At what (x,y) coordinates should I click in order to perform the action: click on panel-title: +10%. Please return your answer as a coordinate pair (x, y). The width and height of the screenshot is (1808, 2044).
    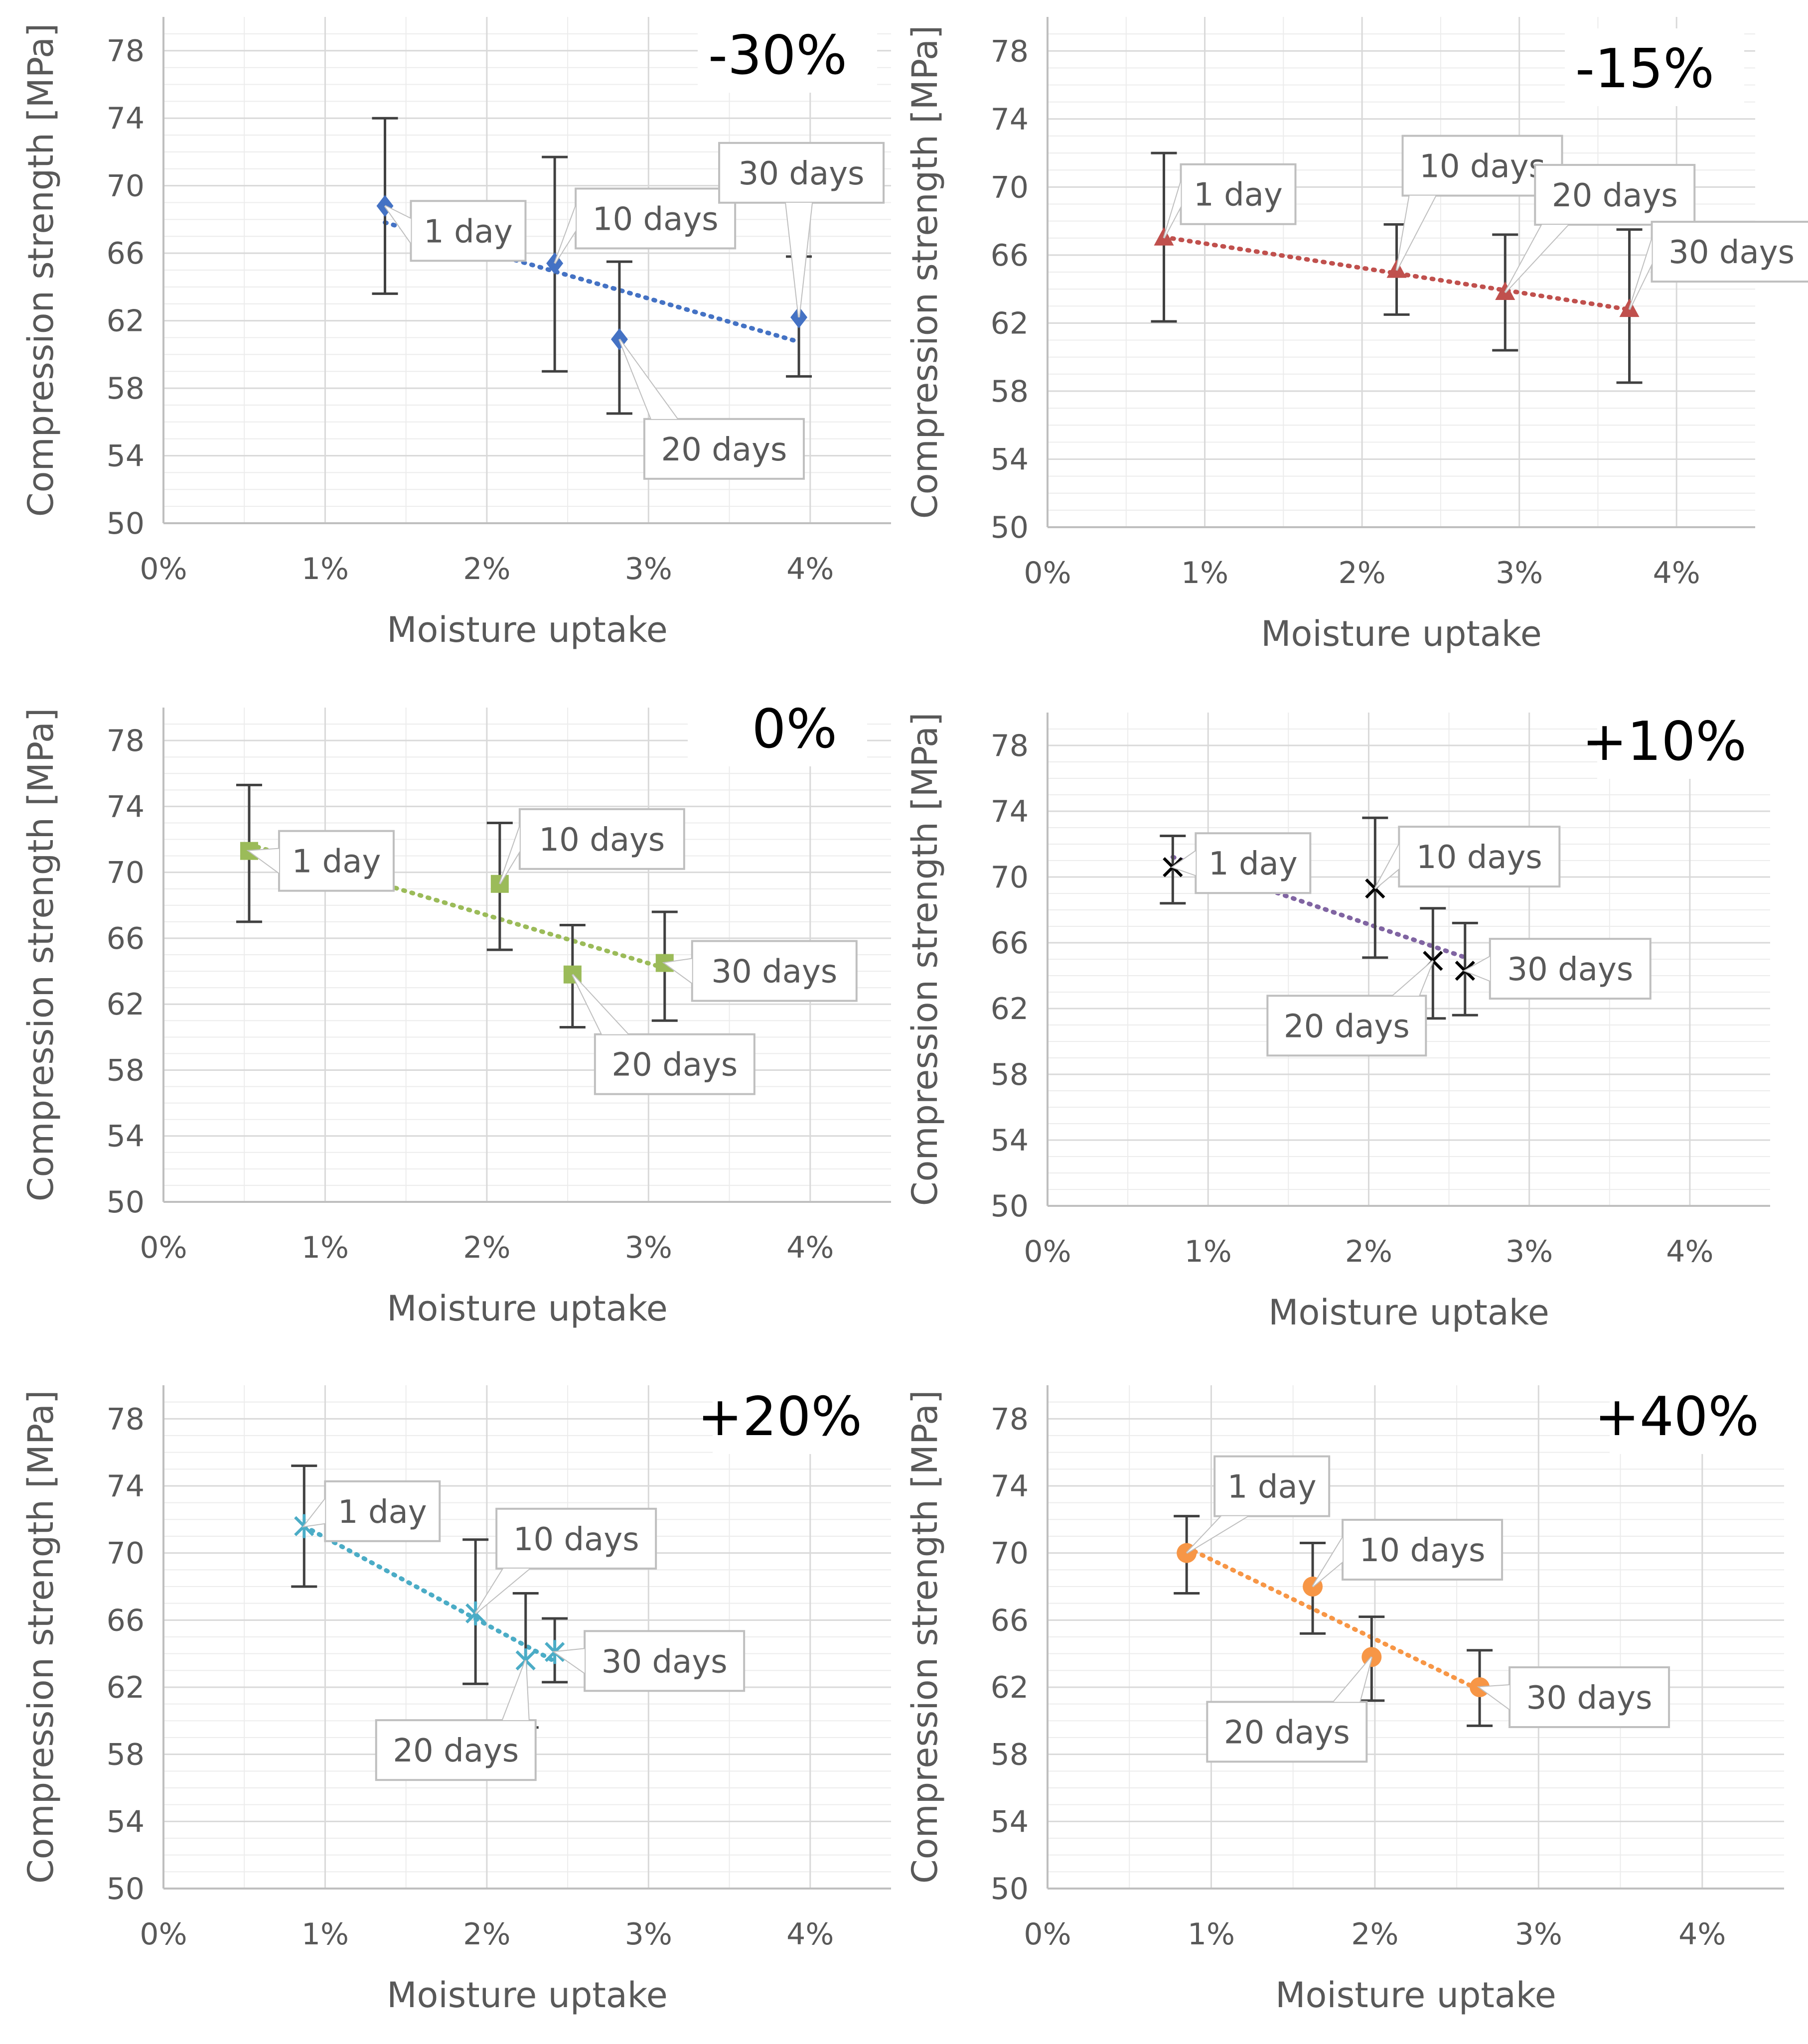
    Looking at the image, I should click on (1664, 742).